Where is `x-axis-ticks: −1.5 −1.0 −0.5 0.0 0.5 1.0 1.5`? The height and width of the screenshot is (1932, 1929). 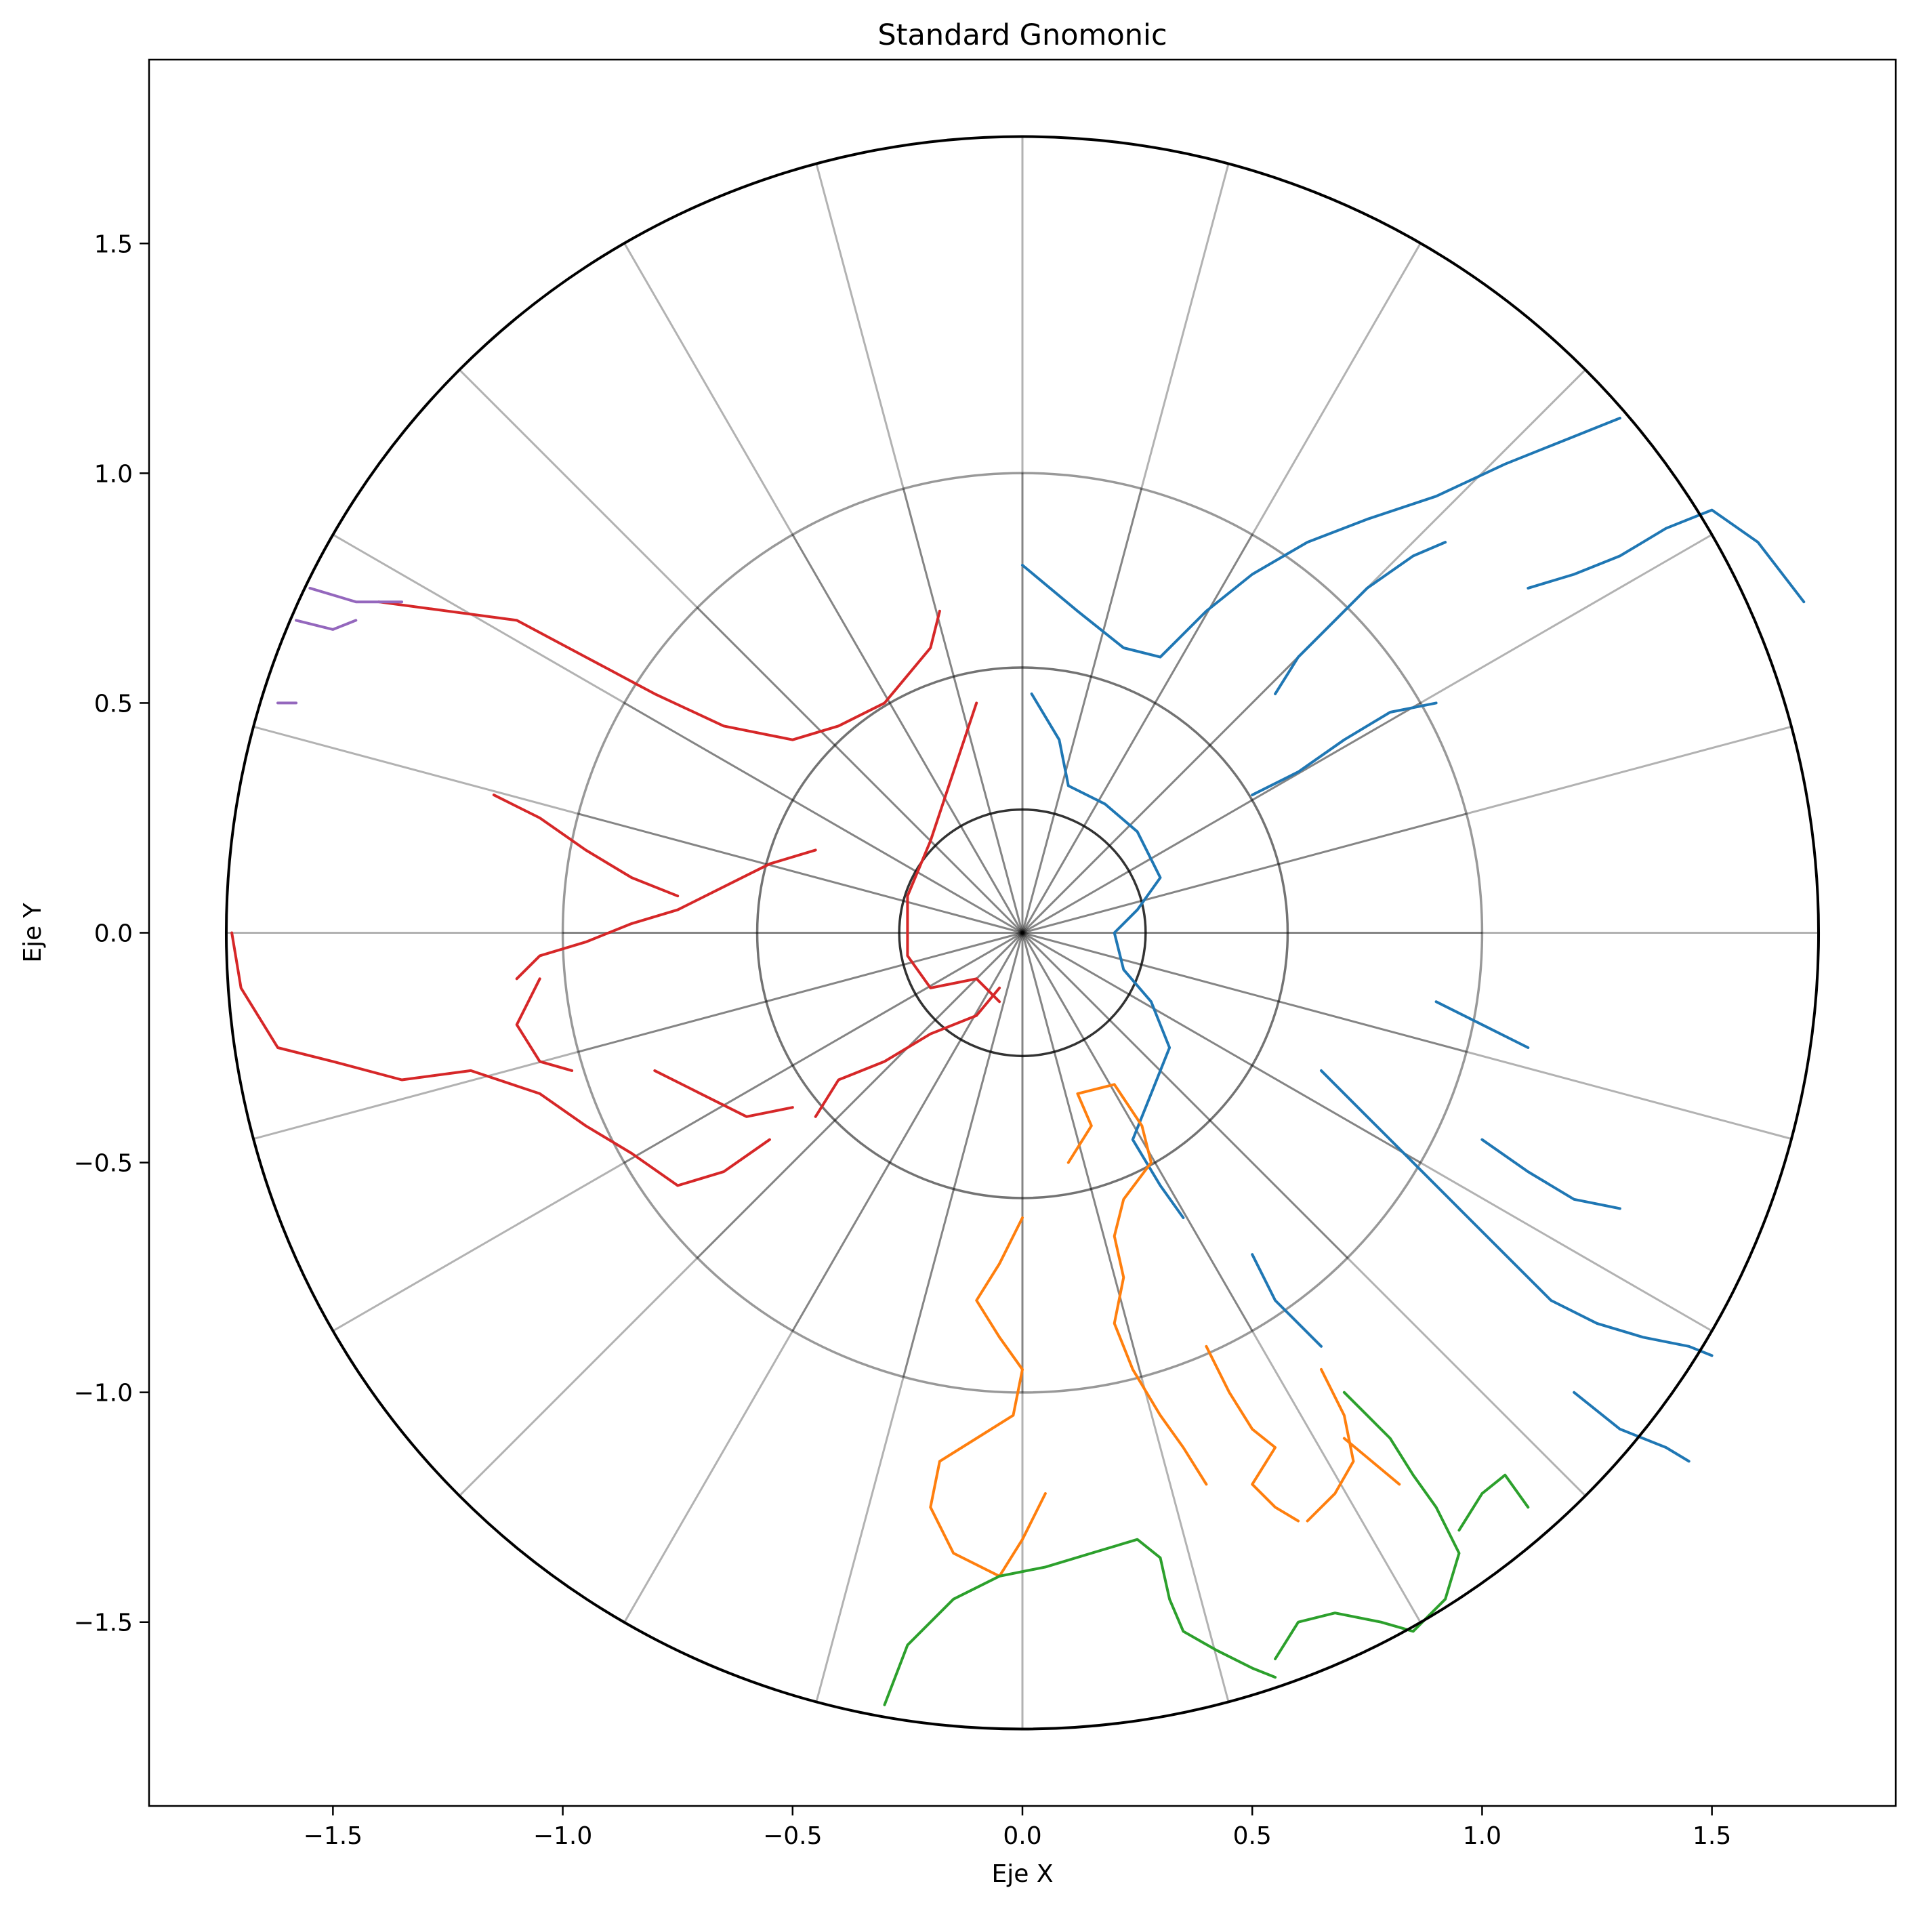
x-axis-ticks: −1.5 −1.0 −0.5 0.0 0.5 1.0 1.5 is located at coordinates (1018, 1828).